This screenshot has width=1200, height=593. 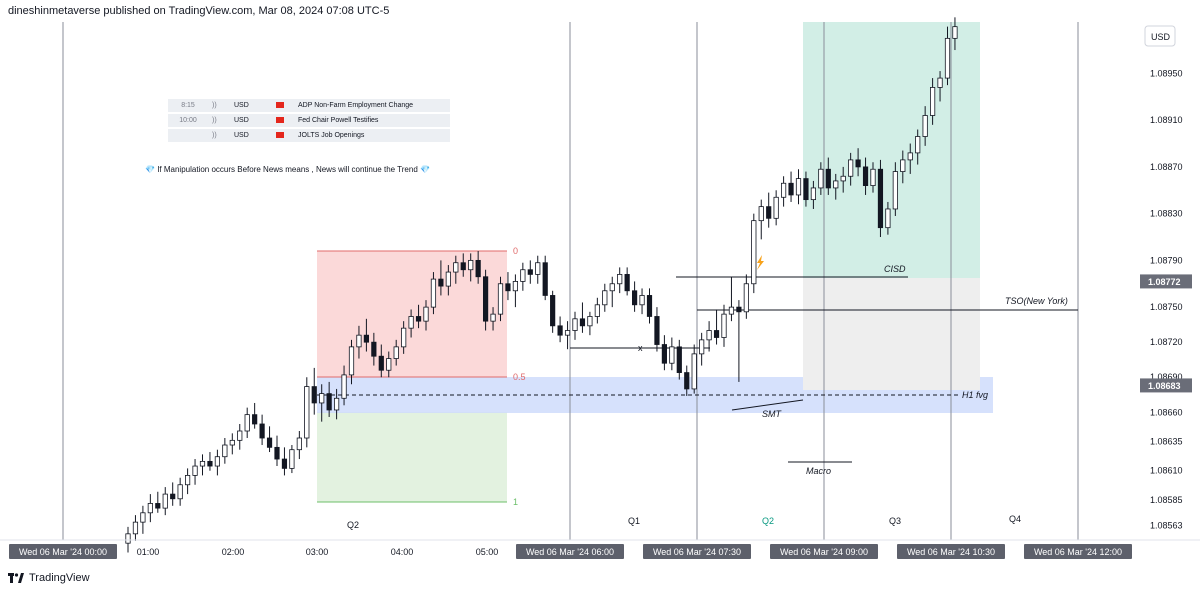 I want to click on date-tag, so click(x=824, y=551).